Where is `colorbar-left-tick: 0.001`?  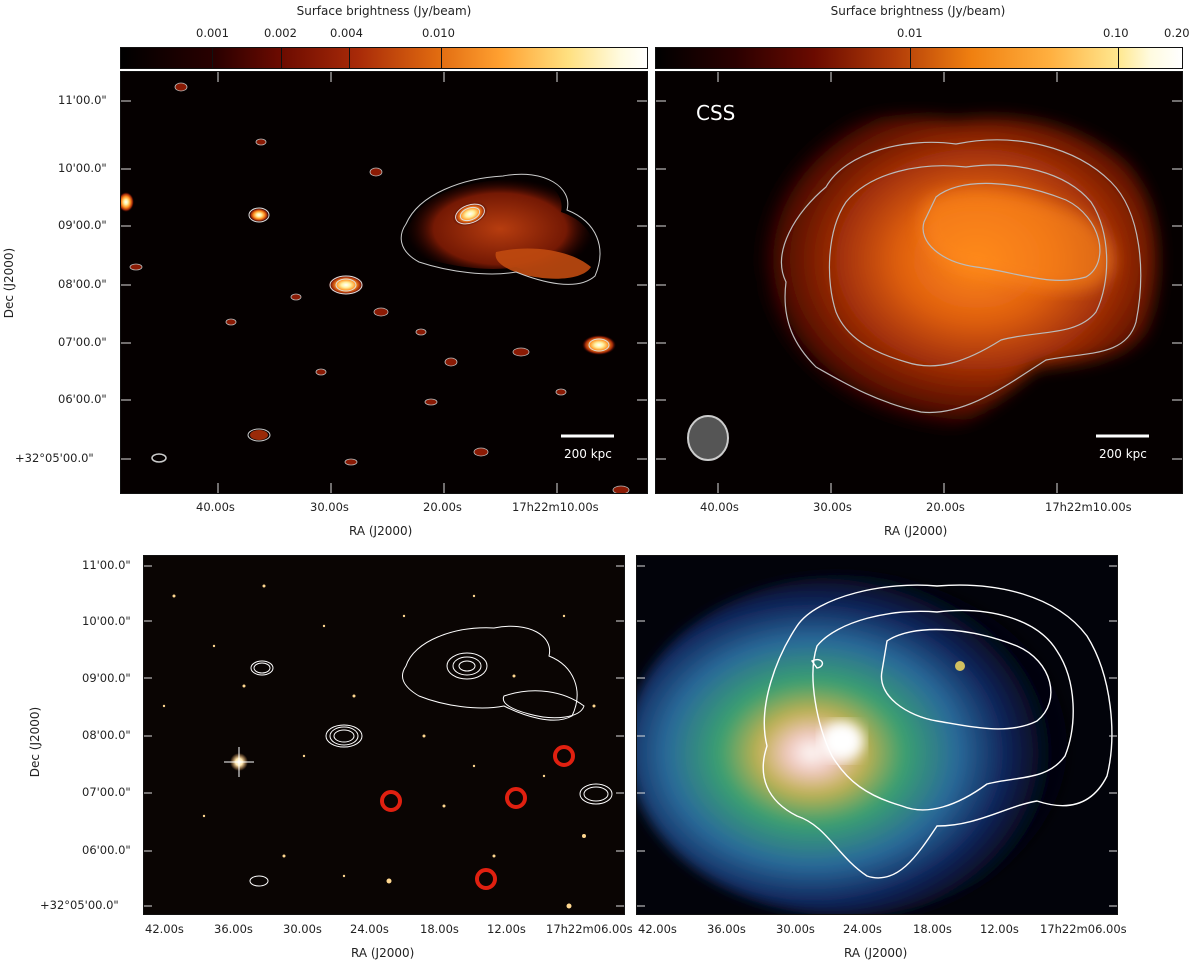
colorbar-left-tick: 0.001 is located at coordinates (212, 33).